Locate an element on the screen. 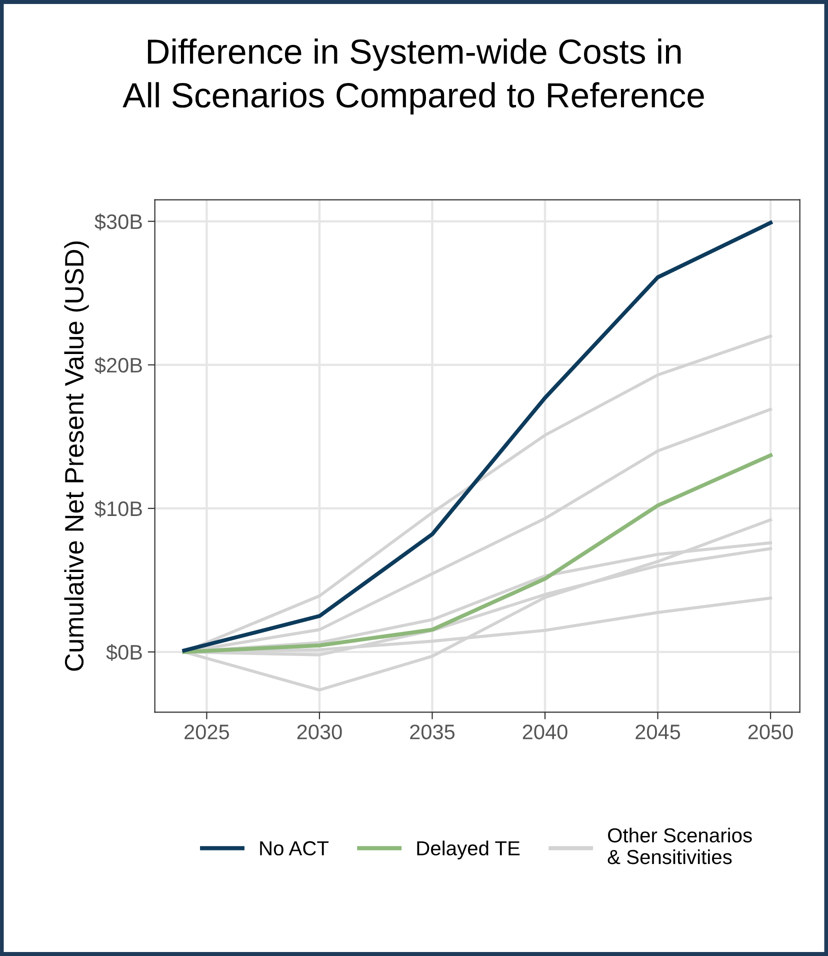 The height and width of the screenshot is (956, 828). x-tick-label: 2050 is located at coordinates (770, 732).